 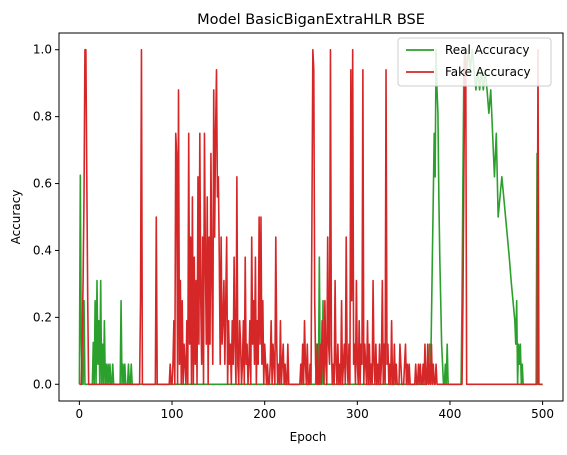 What do you see at coordinates (315, 411) in the screenshot?
I see `x-axis: 0 100 200 300 400 500` at bounding box center [315, 411].